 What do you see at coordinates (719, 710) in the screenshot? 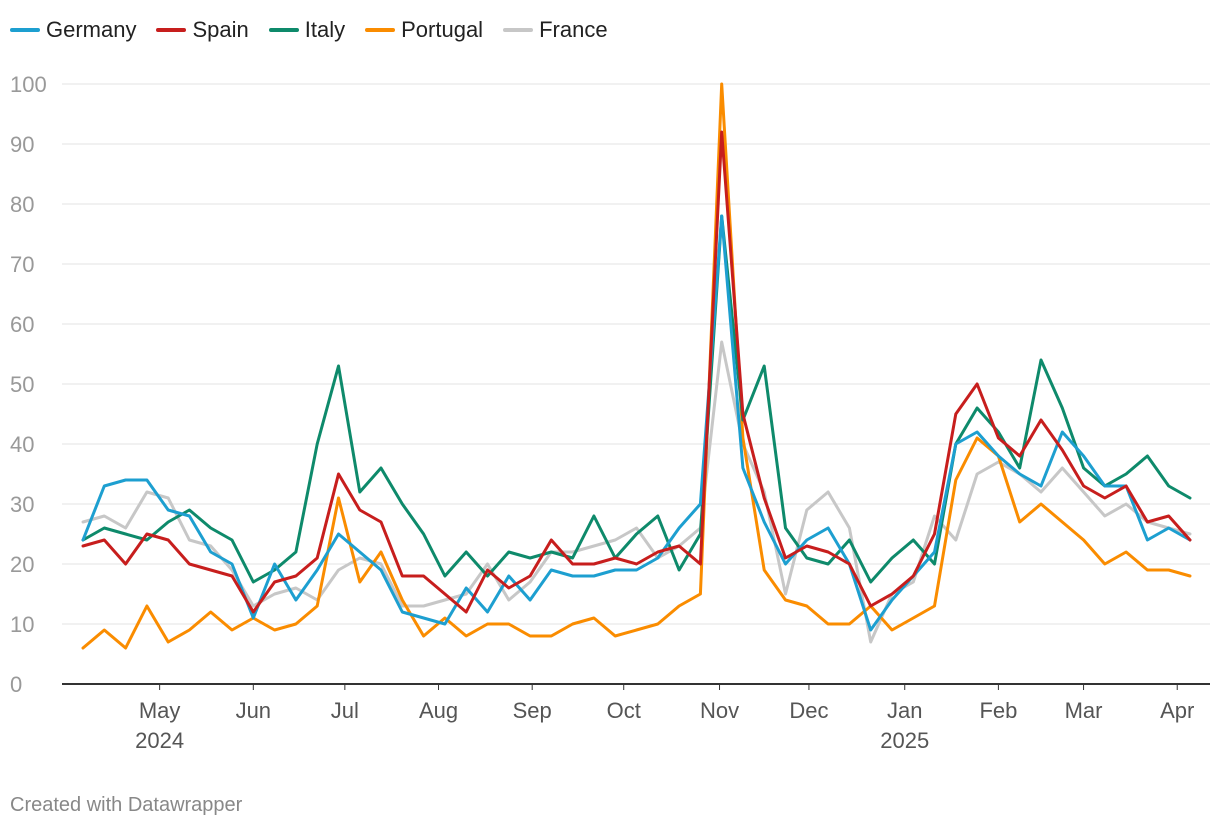
I see `x-tick-label: Nov` at bounding box center [719, 710].